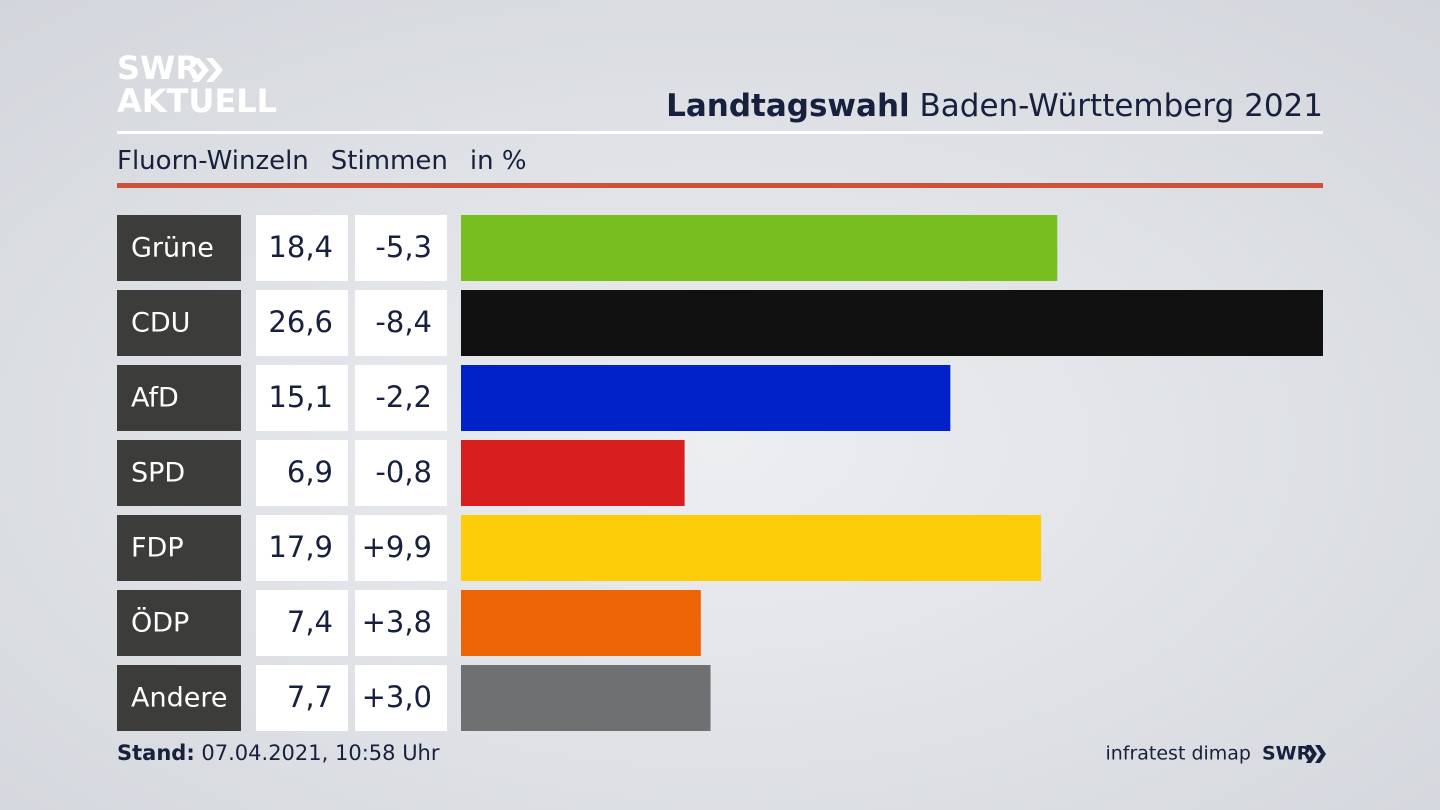 The height and width of the screenshot is (810, 1440). Describe the element at coordinates (1178, 754) in the screenshot. I see `footer-source: infratest dimap` at that location.